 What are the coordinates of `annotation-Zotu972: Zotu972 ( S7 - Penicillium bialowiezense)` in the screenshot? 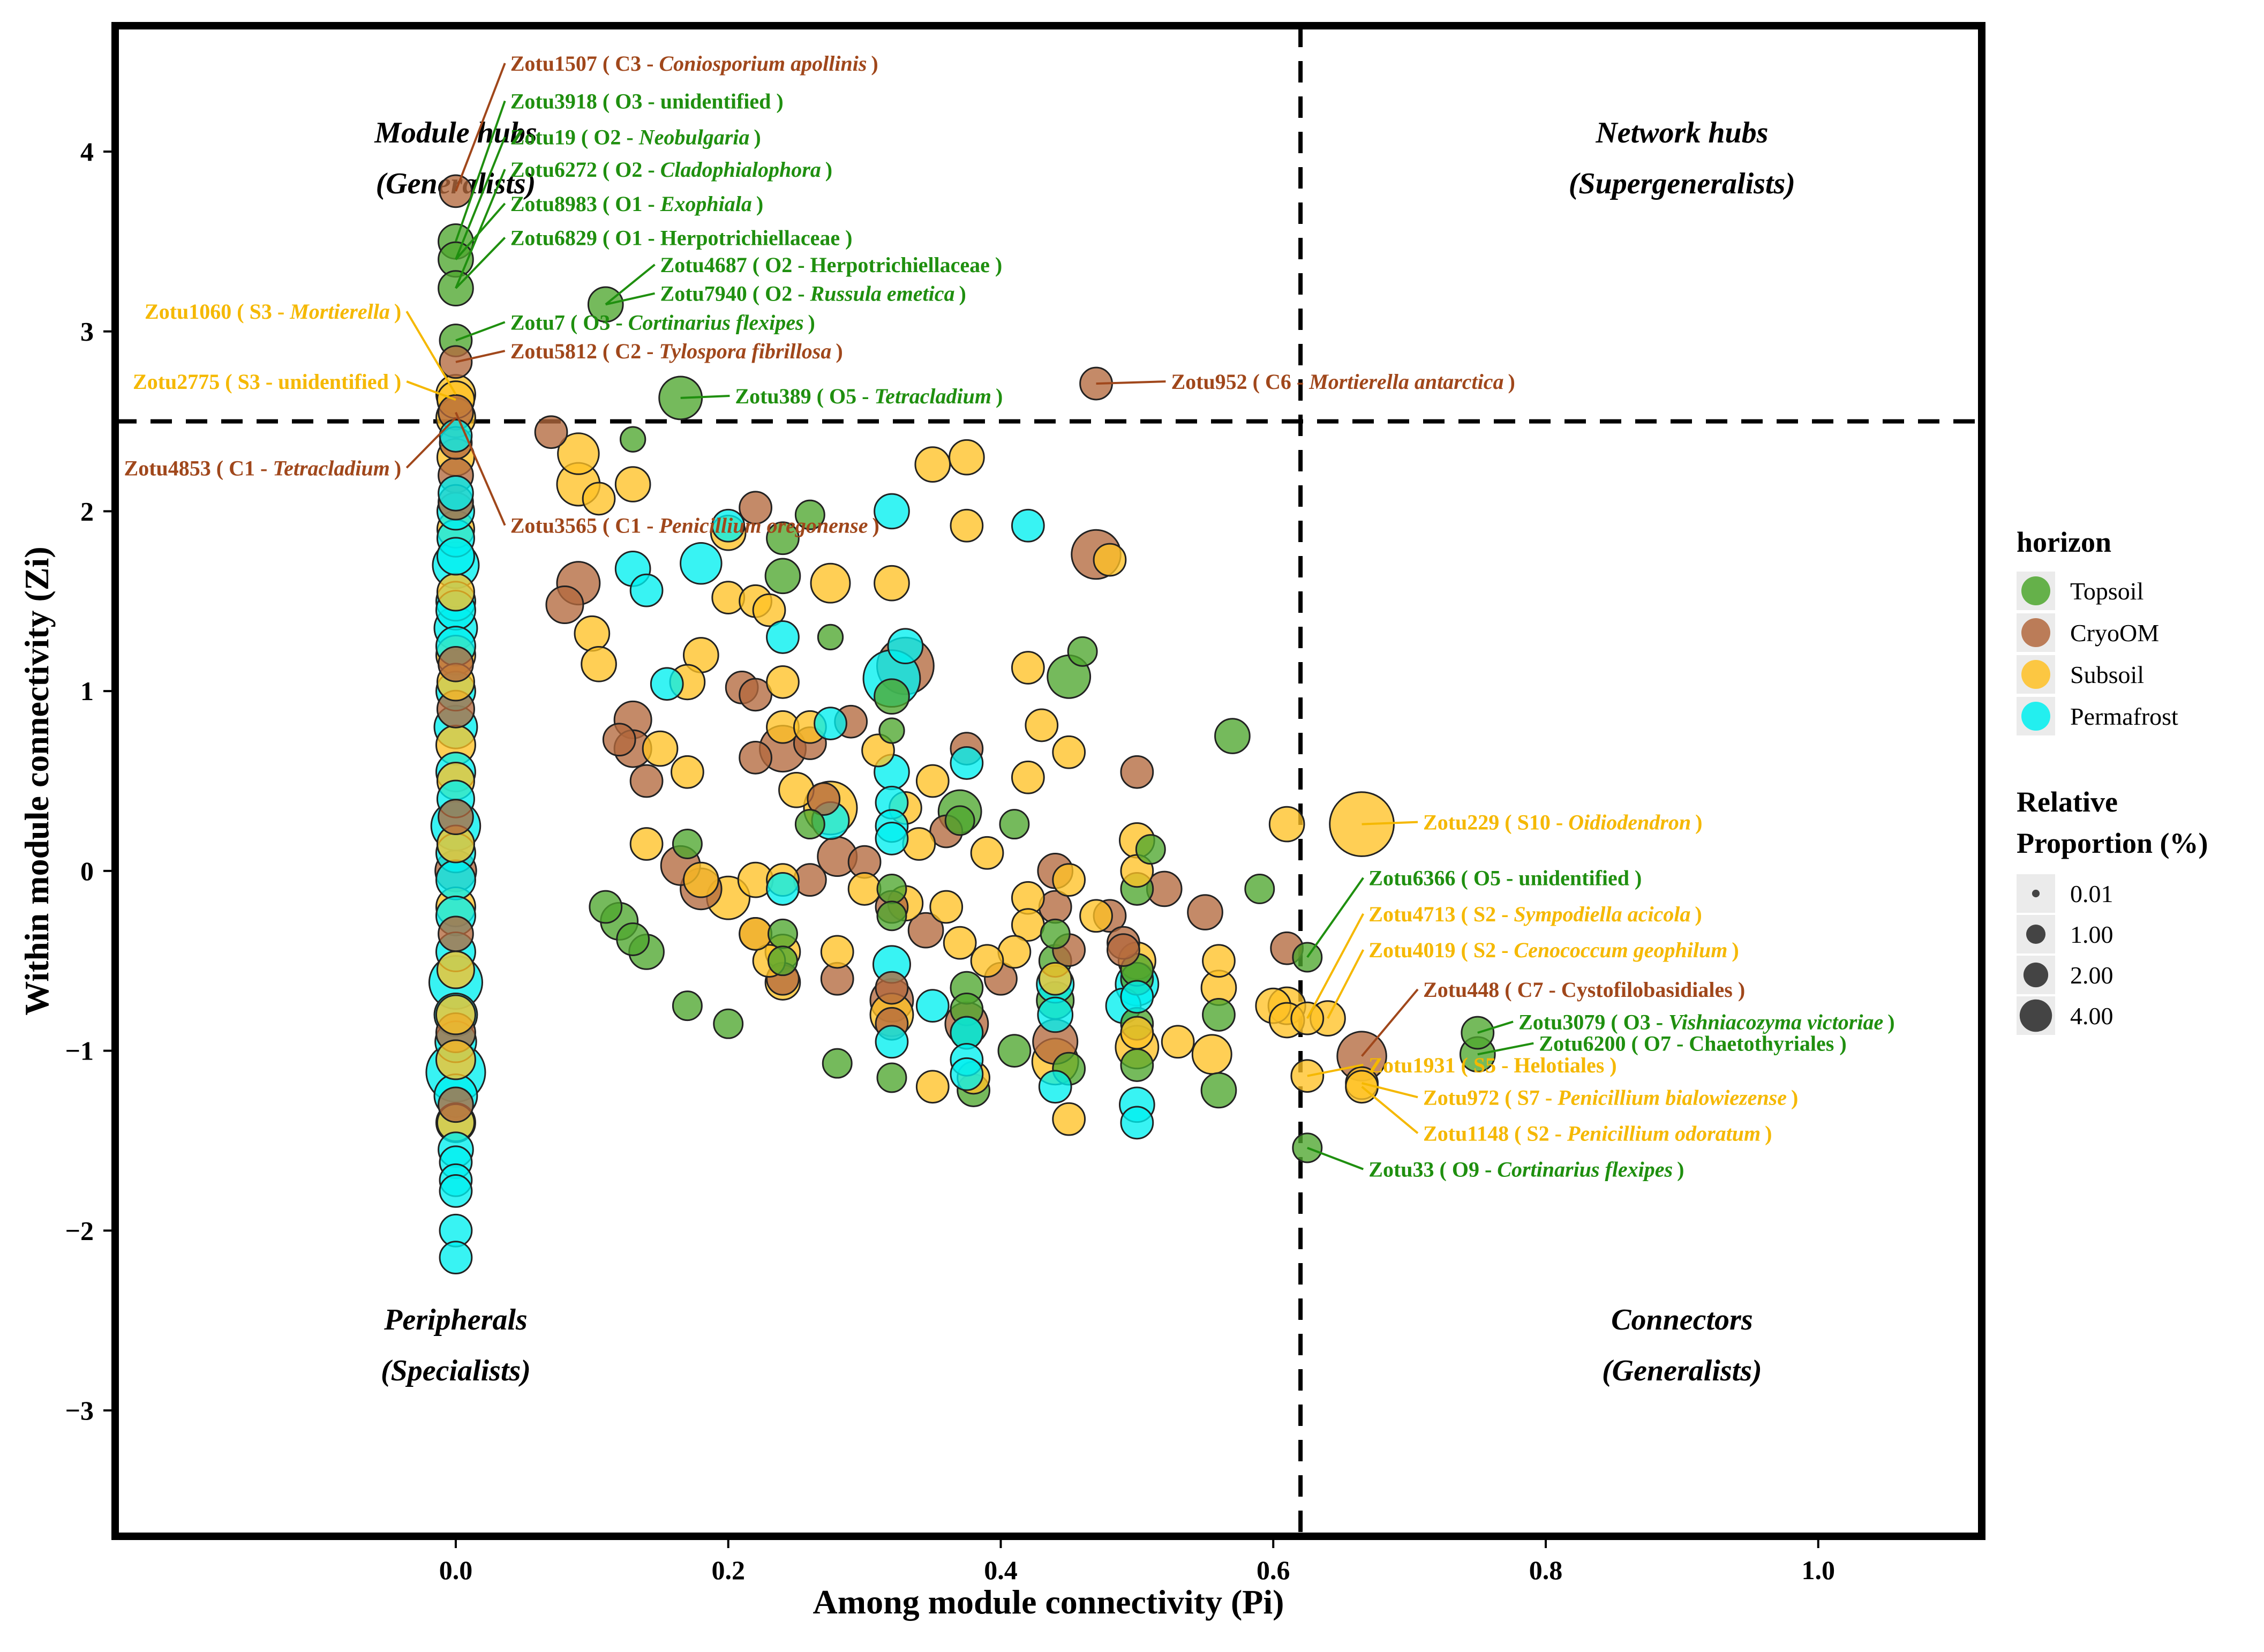 It's located at (1610, 1097).